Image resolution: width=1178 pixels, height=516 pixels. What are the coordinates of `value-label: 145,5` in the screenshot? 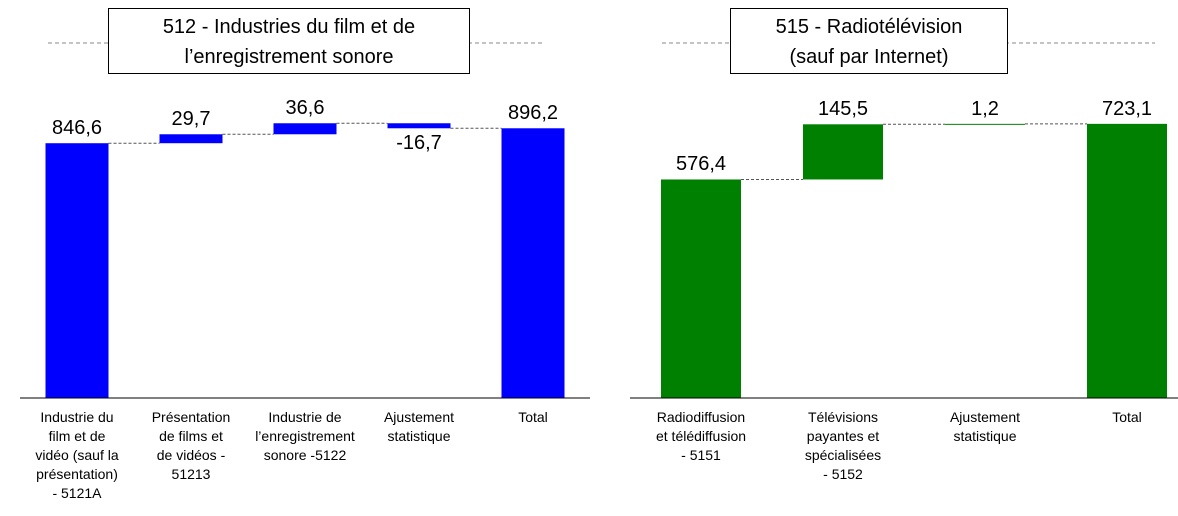 It's located at (843, 109).